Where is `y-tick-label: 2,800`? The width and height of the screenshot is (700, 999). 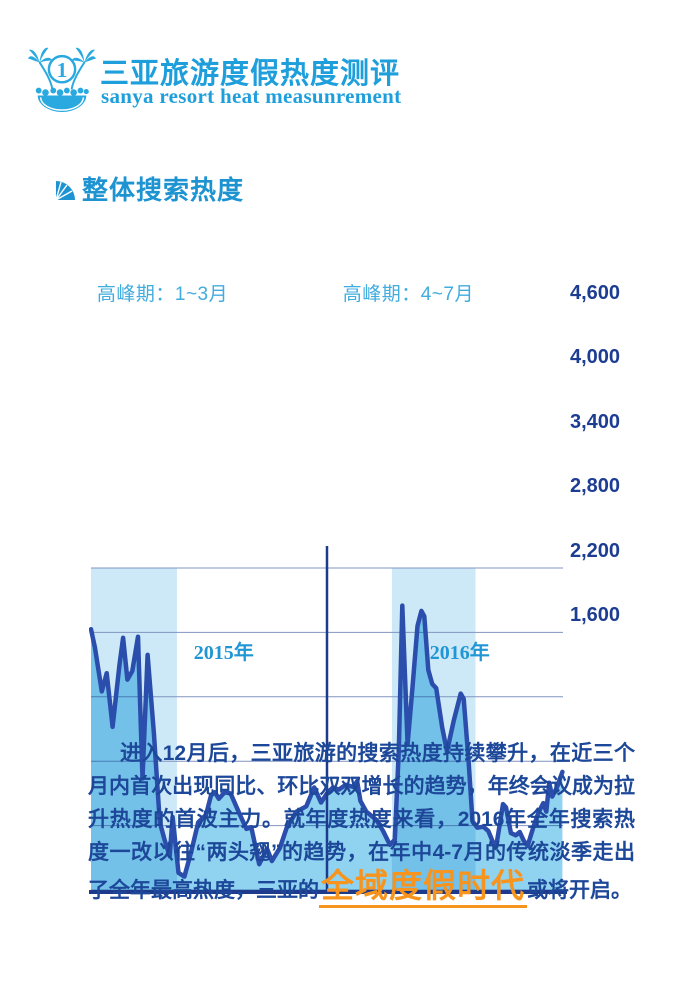 y-tick-label: 2,800 is located at coordinates (595, 486).